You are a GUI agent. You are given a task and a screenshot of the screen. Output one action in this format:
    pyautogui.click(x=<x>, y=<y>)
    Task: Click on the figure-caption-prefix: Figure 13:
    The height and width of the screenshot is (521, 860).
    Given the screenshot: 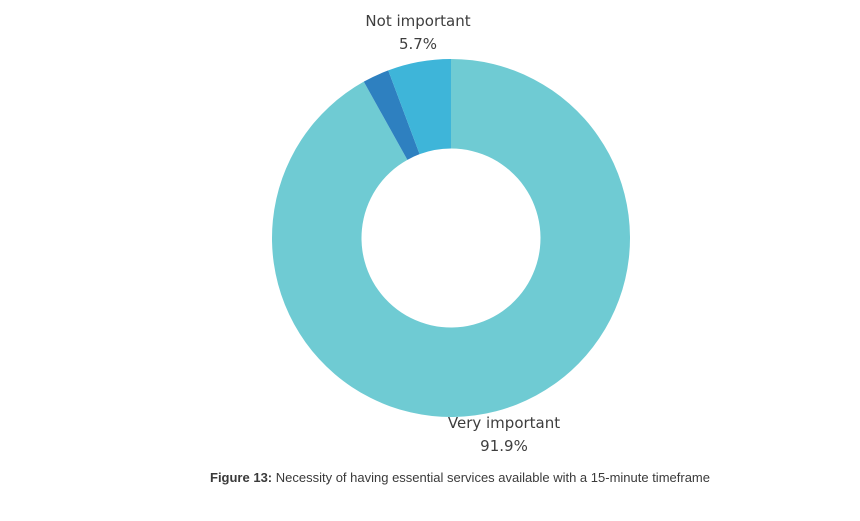 What is the action you would take?
    pyautogui.click(x=241, y=477)
    